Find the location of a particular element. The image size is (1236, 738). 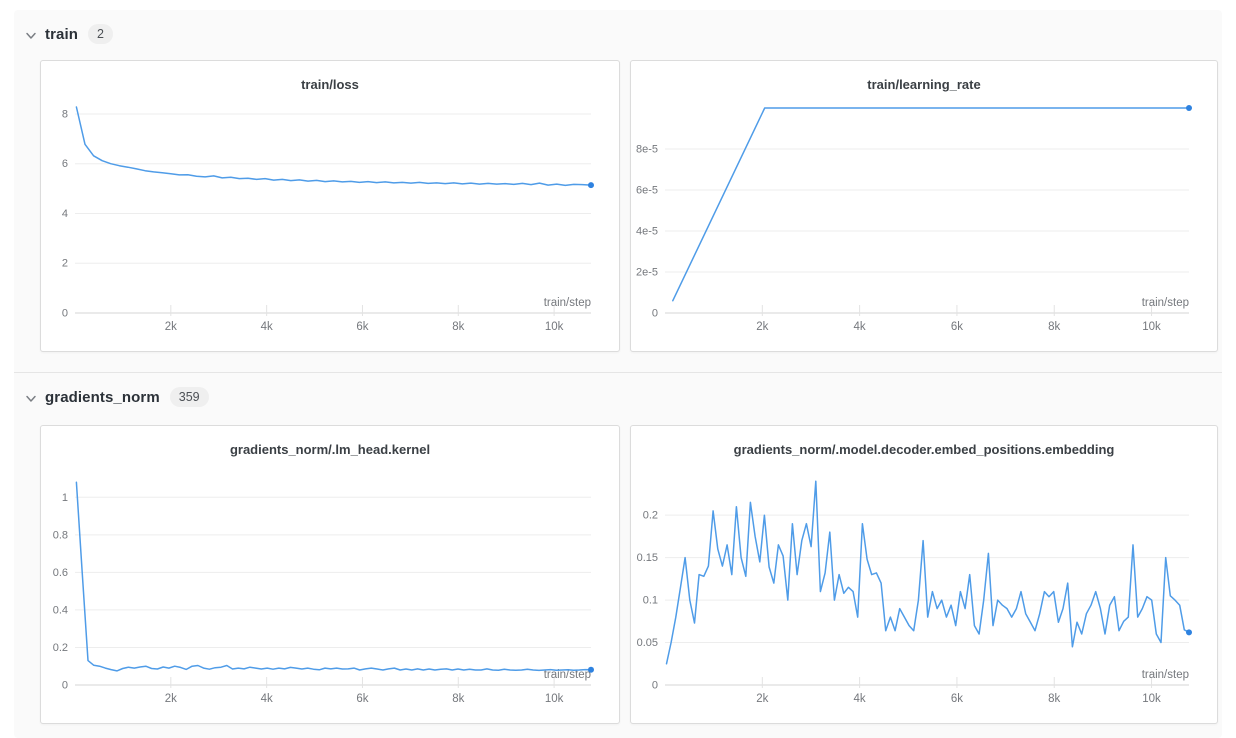

line-chart: 0 2e-5 4e-5 6e-5 8e-5 2k 4k 6k 8k 10k train/step is located at coordinates (914, 219).